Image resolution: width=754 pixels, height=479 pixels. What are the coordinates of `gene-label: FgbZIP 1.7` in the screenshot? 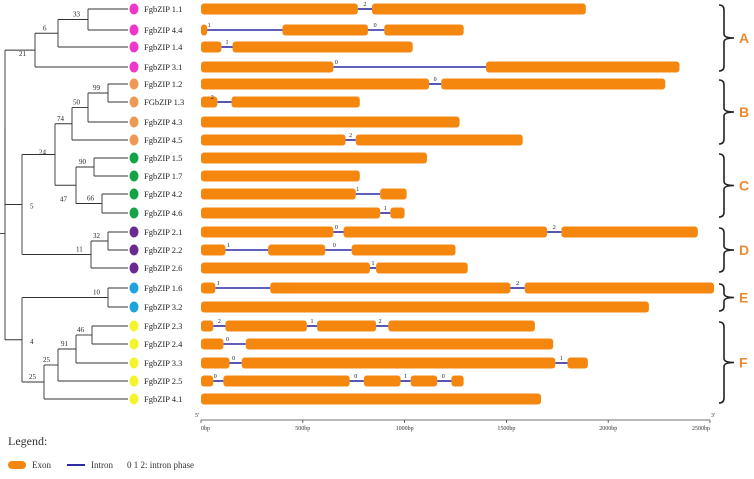 It's located at (163, 176).